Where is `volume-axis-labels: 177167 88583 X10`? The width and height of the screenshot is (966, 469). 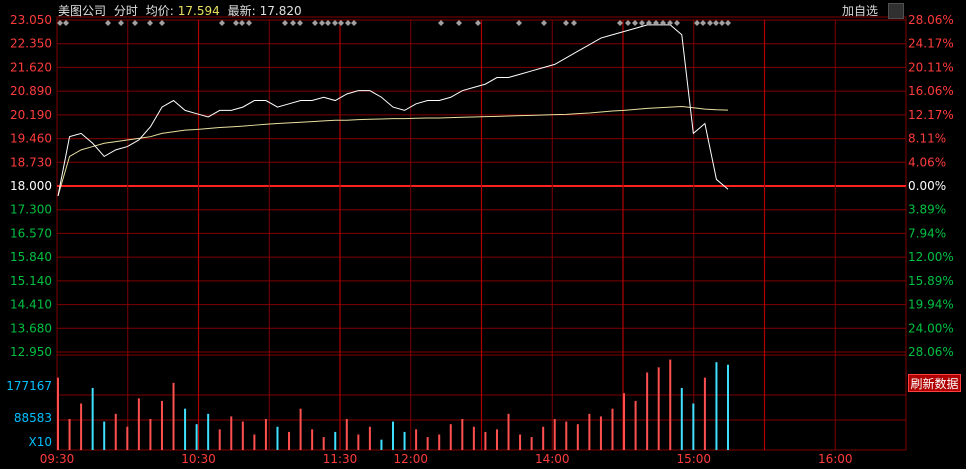
volume-axis-labels: 177167 88583 X10 is located at coordinates (29, 414).